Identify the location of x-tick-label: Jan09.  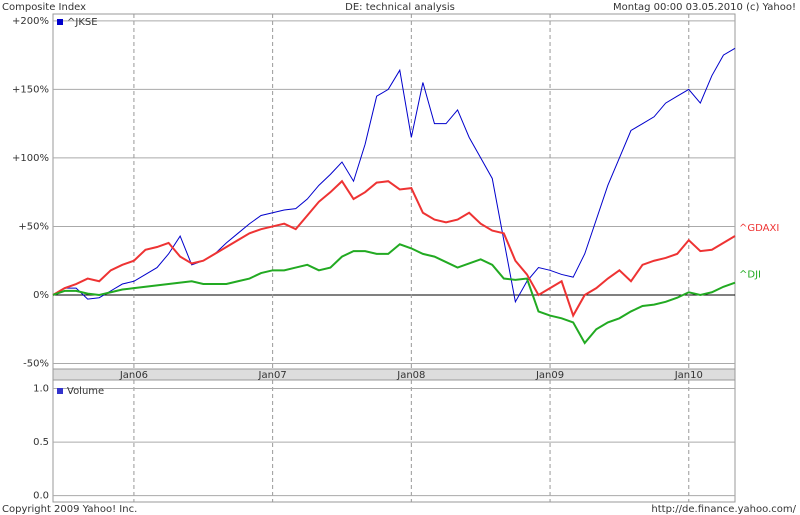
(549, 375).